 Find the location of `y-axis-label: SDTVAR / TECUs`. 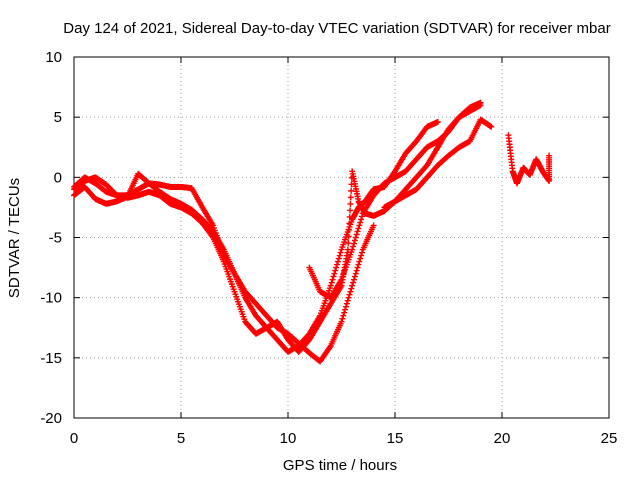

y-axis-label: SDTVAR / TECUs is located at coordinates (14, 238).